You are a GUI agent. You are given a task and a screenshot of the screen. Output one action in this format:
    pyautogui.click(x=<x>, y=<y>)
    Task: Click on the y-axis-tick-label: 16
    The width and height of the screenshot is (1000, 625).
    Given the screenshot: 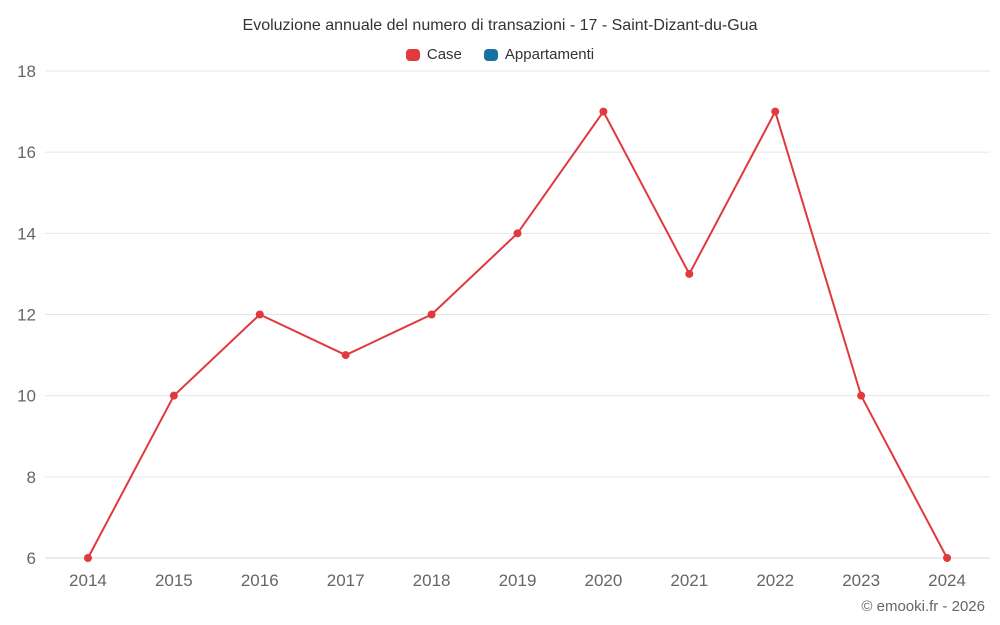 What is the action you would take?
    pyautogui.click(x=26, y=152)
    